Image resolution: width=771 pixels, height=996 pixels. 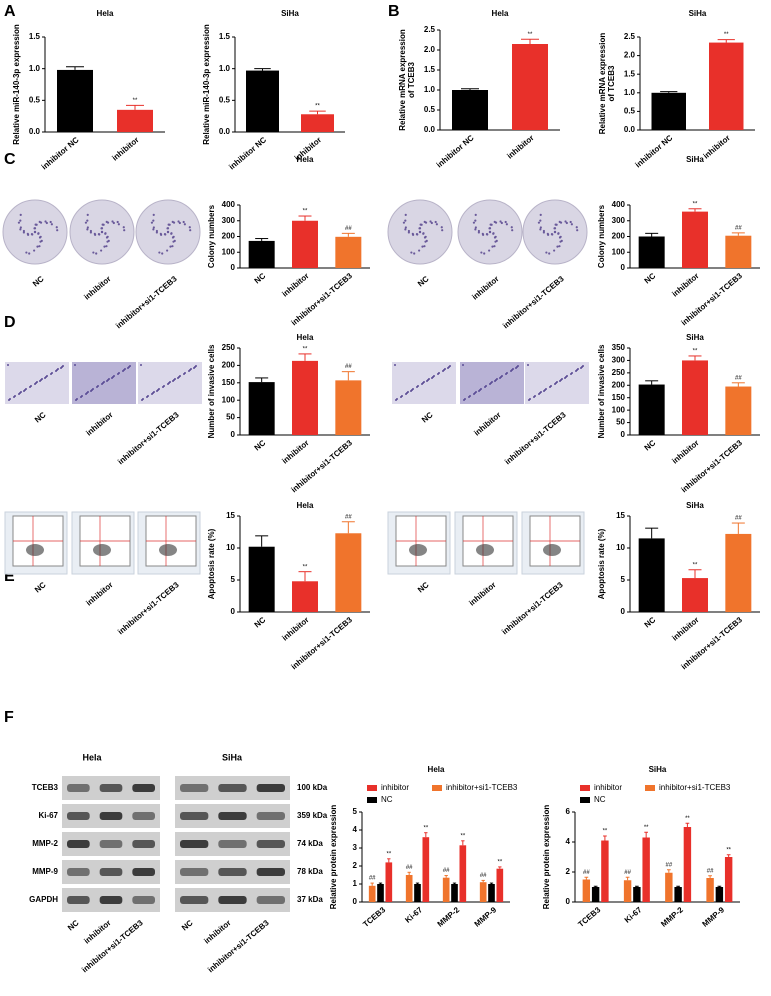 I want to click on y-axis-label: Relative miR-140-3p expression, so click(x=206, y=84).